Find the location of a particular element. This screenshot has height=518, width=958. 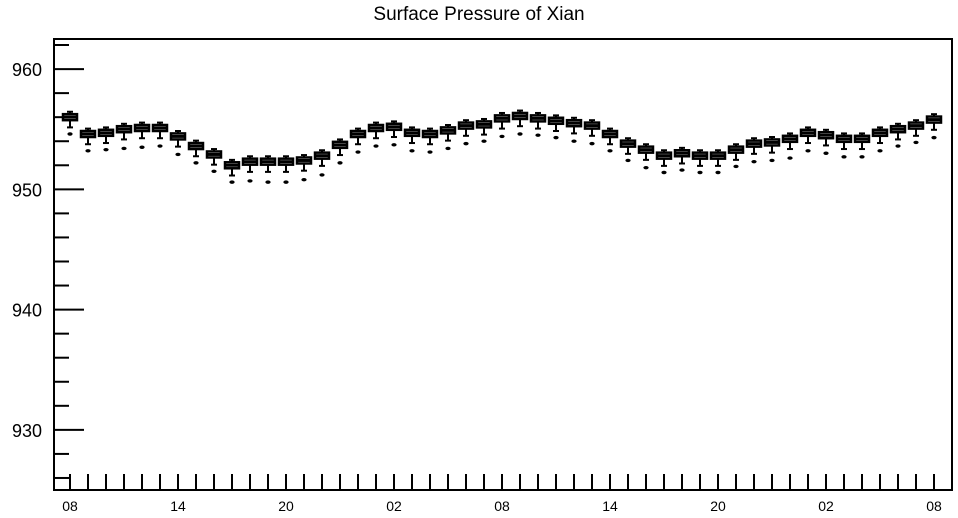

x-tick-label: 14 is located at coordinates (178, 506).